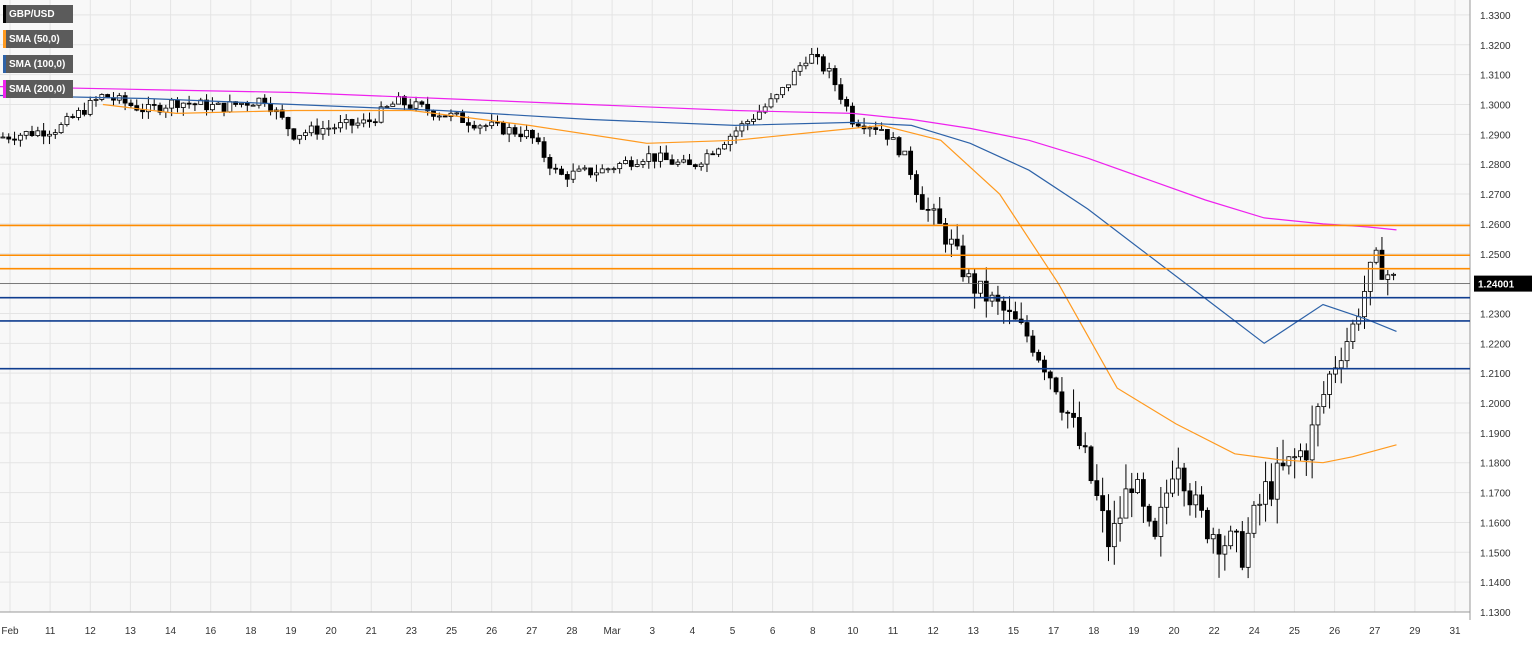 This screenshot has width=1536, height=646. I want to click on x-tick-label: 15, so click(1014, 631).